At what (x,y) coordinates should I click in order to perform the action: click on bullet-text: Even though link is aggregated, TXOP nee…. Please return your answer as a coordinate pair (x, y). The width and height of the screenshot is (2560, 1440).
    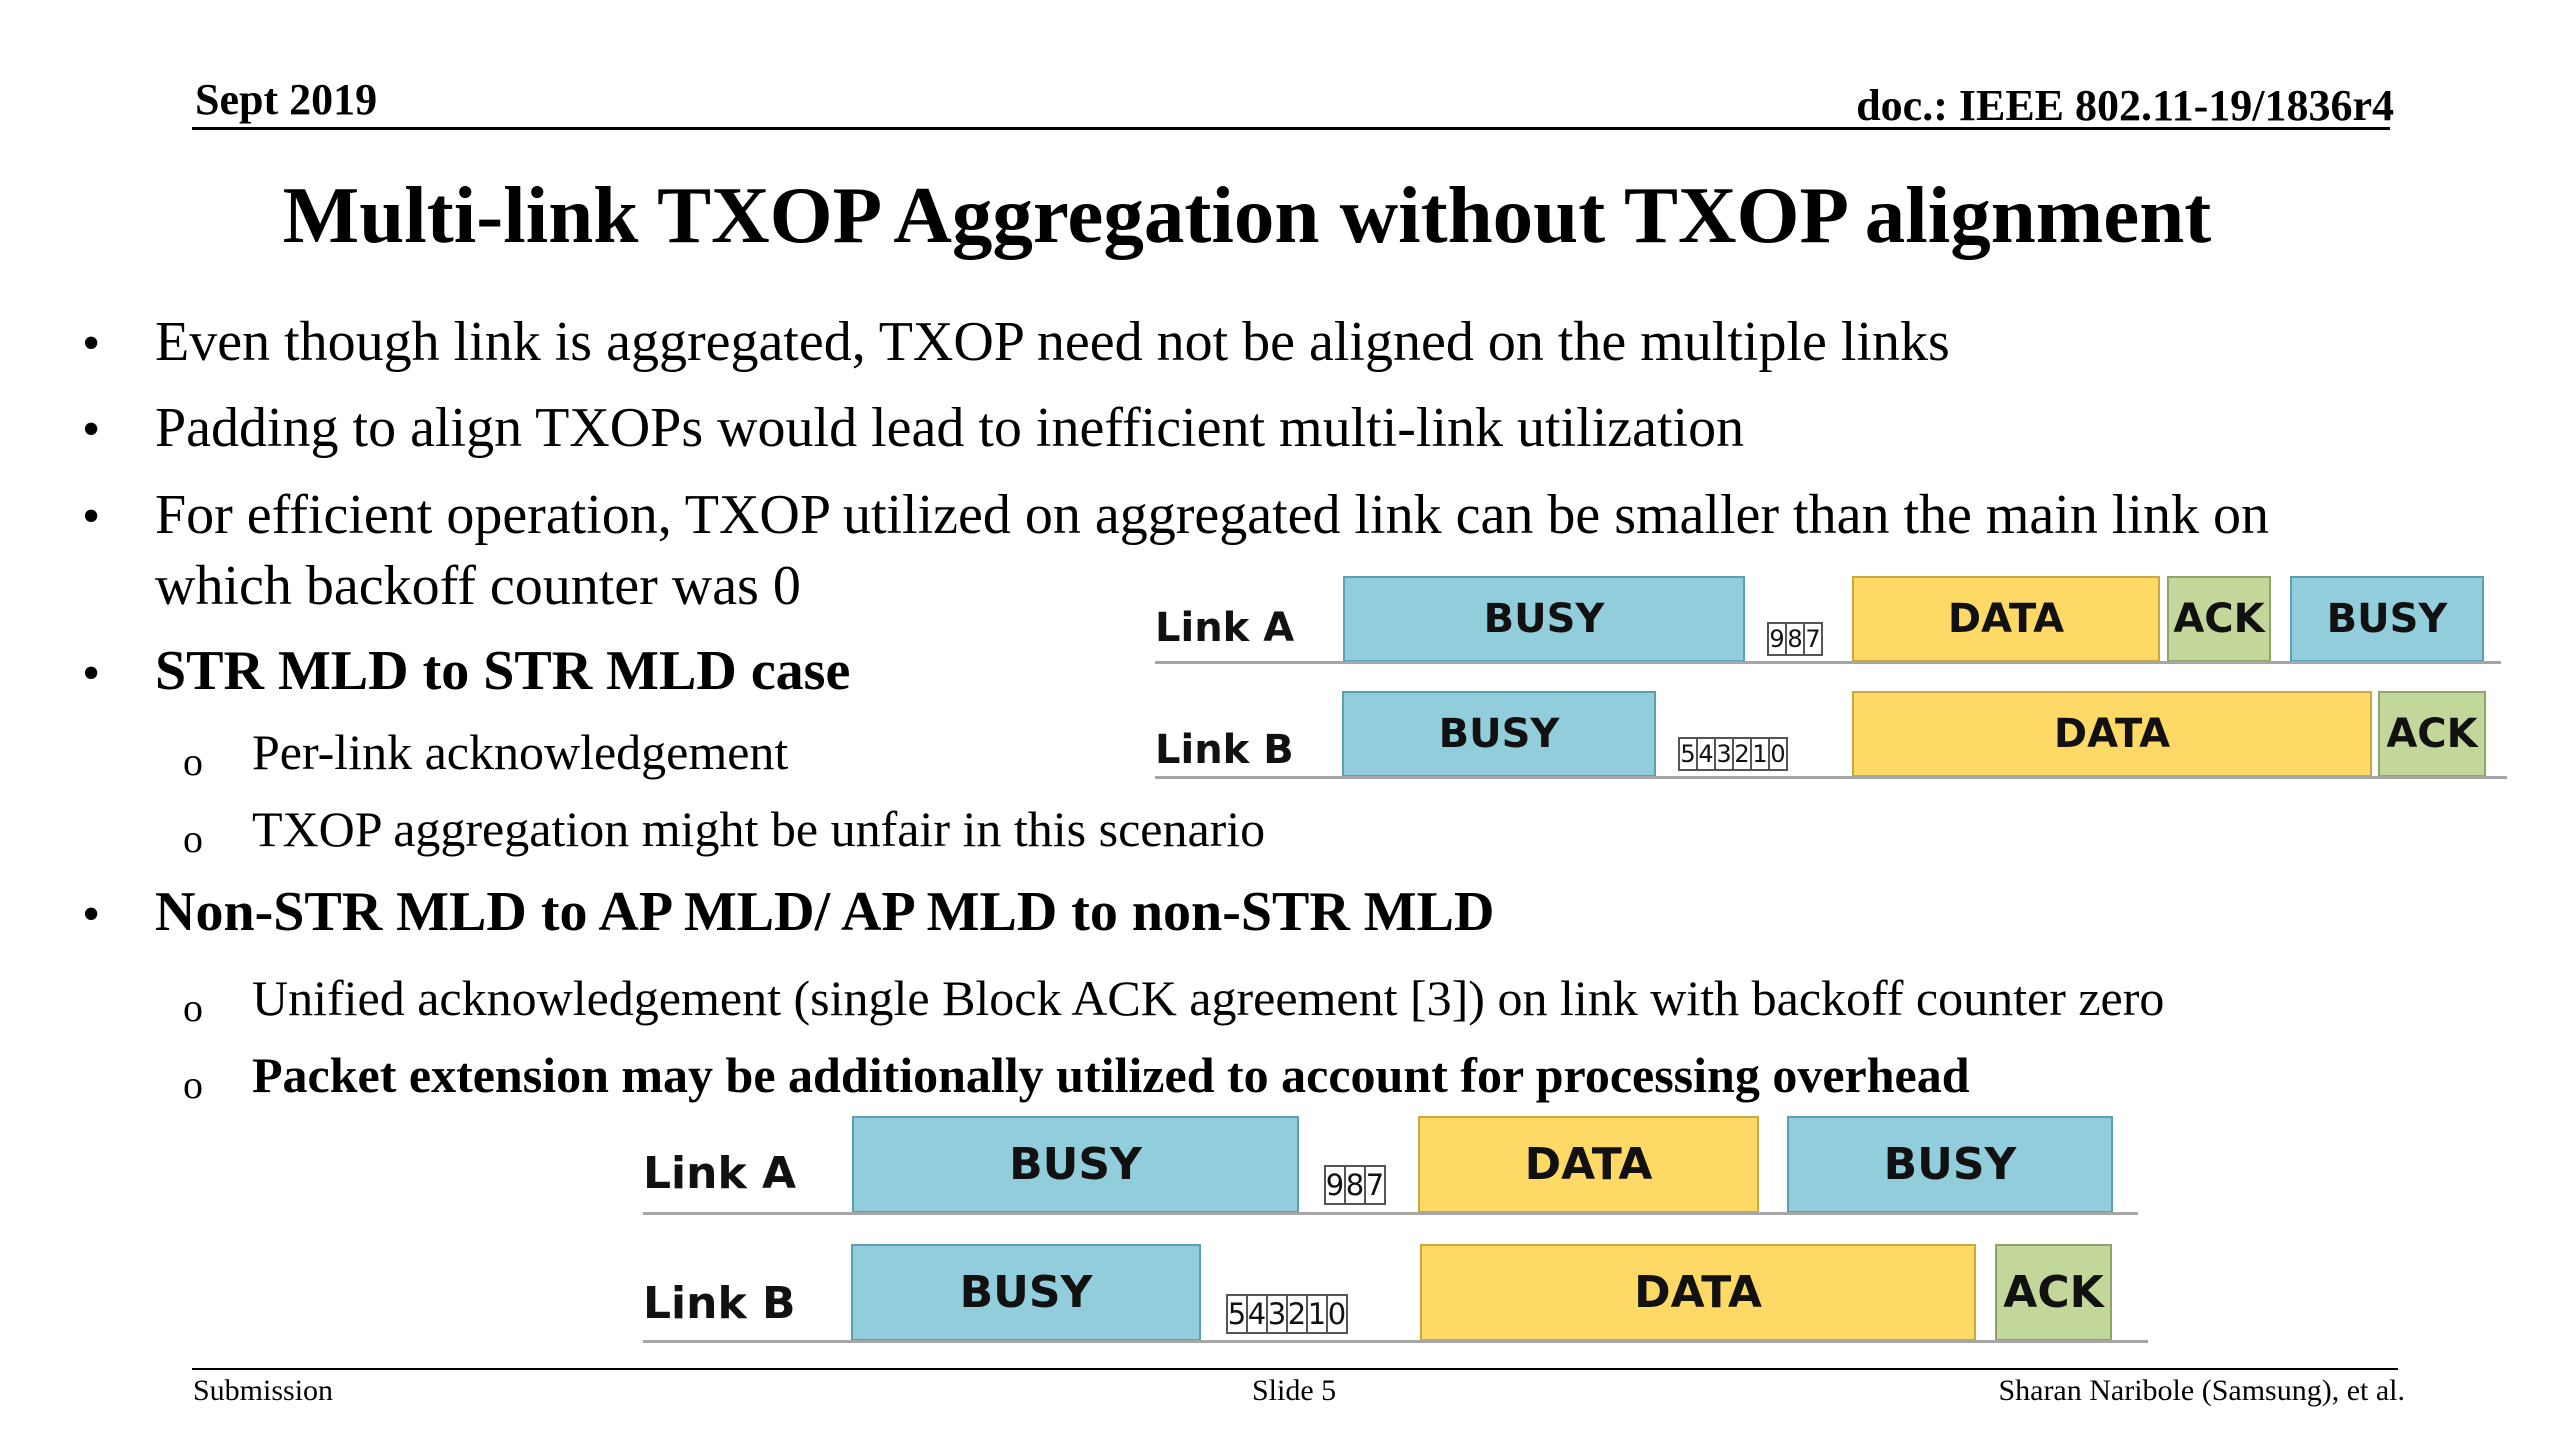
    Looking at the image, I should click on (1052, 342).